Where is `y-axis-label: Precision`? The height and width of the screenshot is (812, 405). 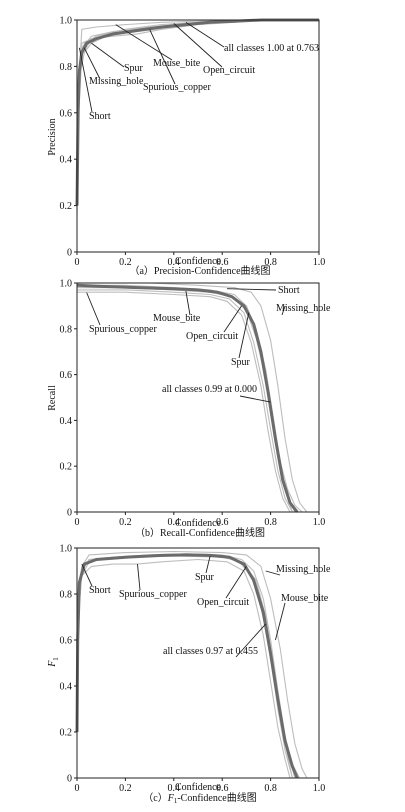 y-axis-label: Precision is located at coordinates (52, 136).